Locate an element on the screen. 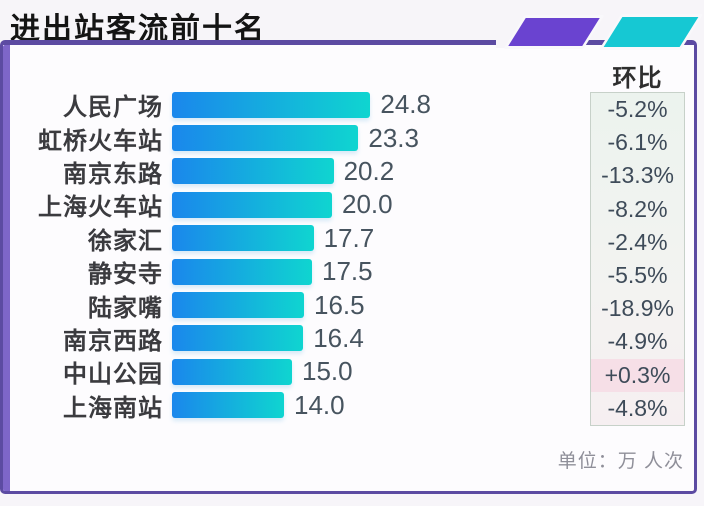  huanbi-value: -13.3% is located at coordinates (637, 175).